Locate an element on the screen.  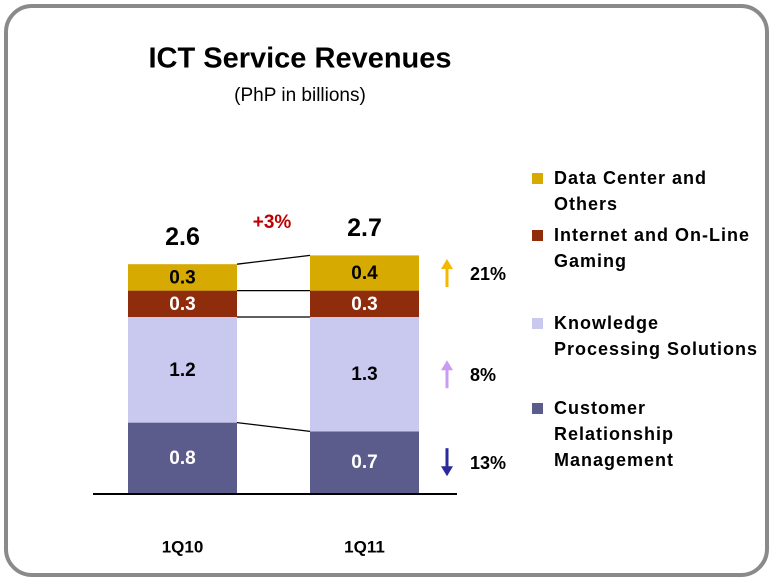
legend-label: Knowledge Processing Solutions is located at coordinates (656, 336).